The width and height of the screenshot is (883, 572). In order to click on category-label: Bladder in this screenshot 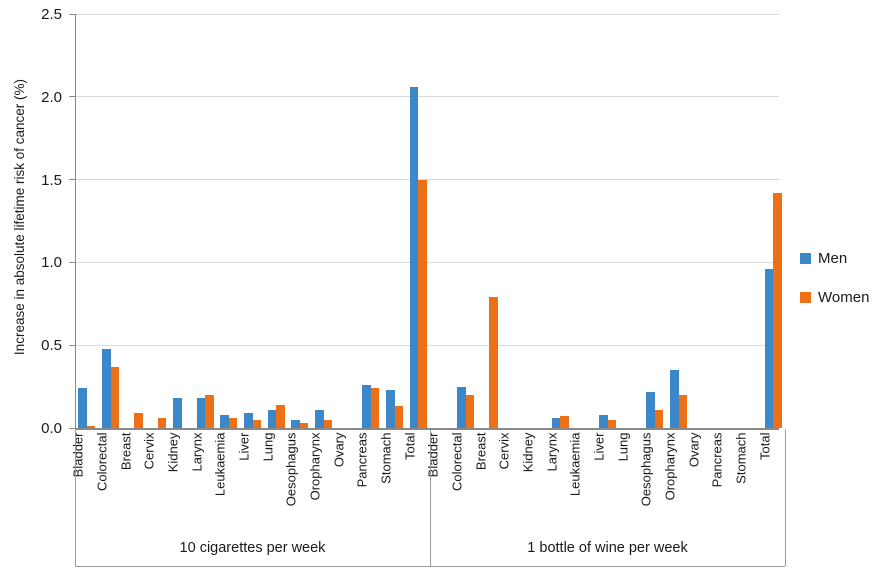, I will do `click(78, 454)`.